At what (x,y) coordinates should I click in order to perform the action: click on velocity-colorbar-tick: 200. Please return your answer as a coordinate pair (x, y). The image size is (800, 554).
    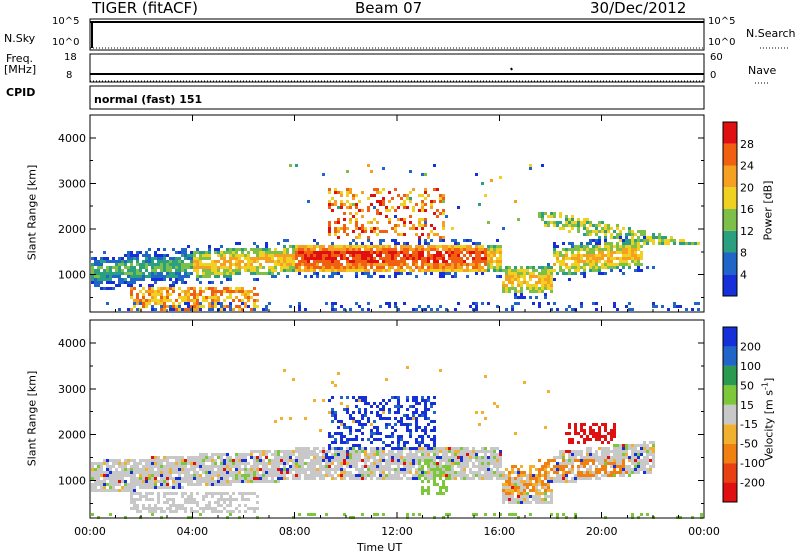
    Looking at the image, I should click on (750, 346).